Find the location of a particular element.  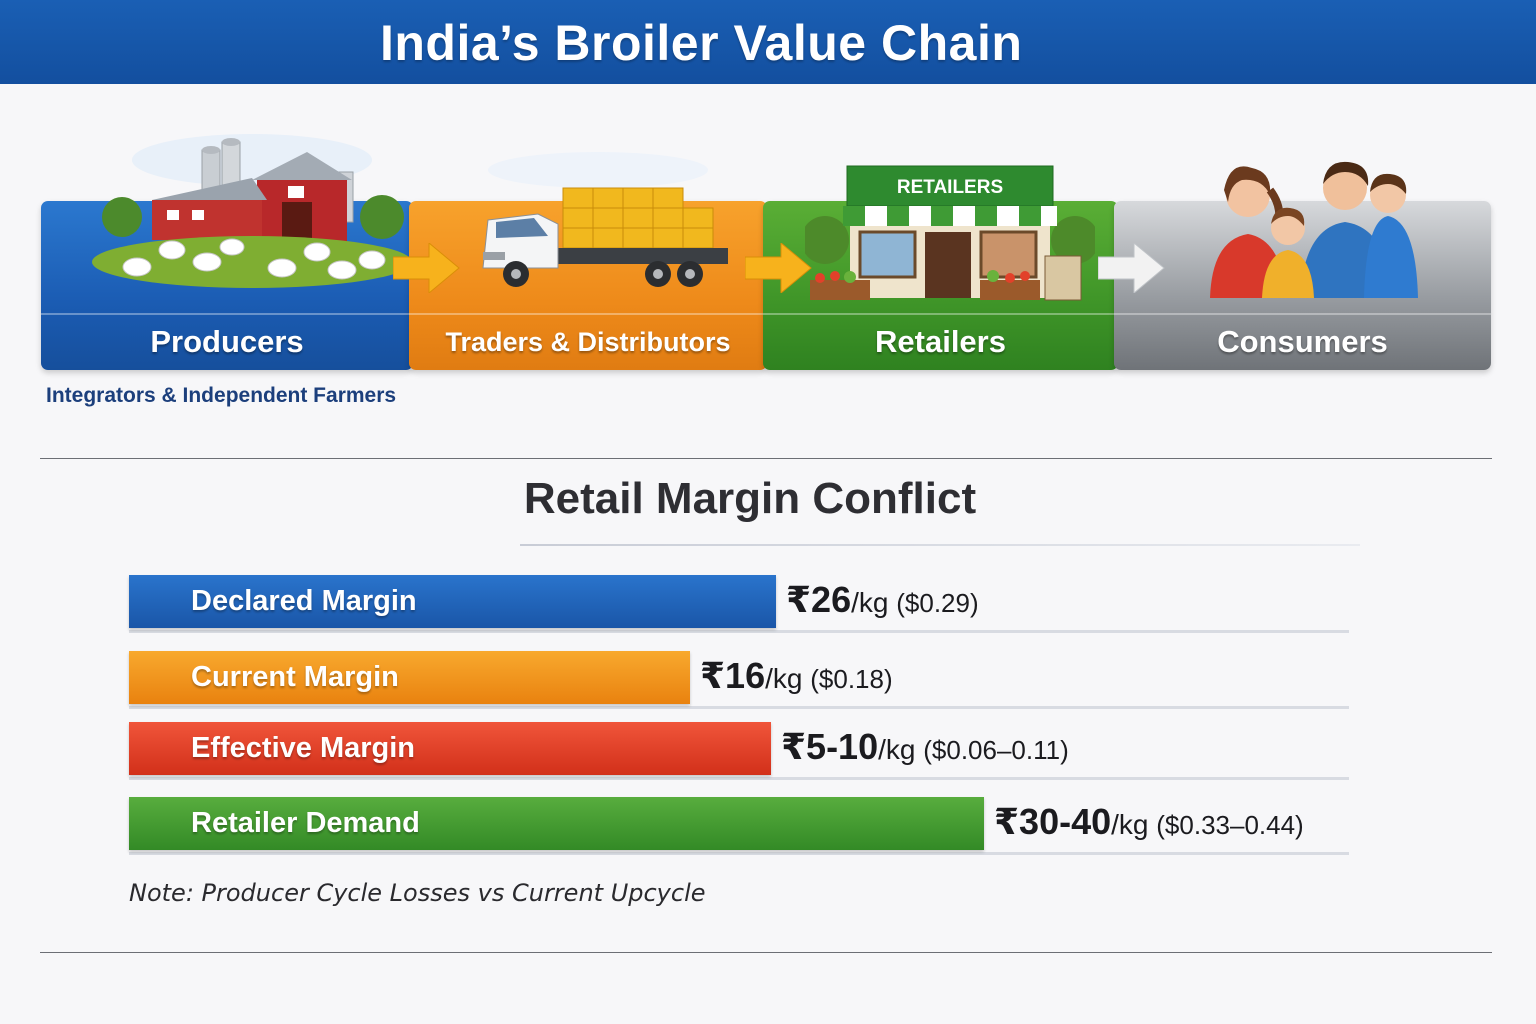

value-rupee: ₹30-40 is located at coordinates (1053, 821).